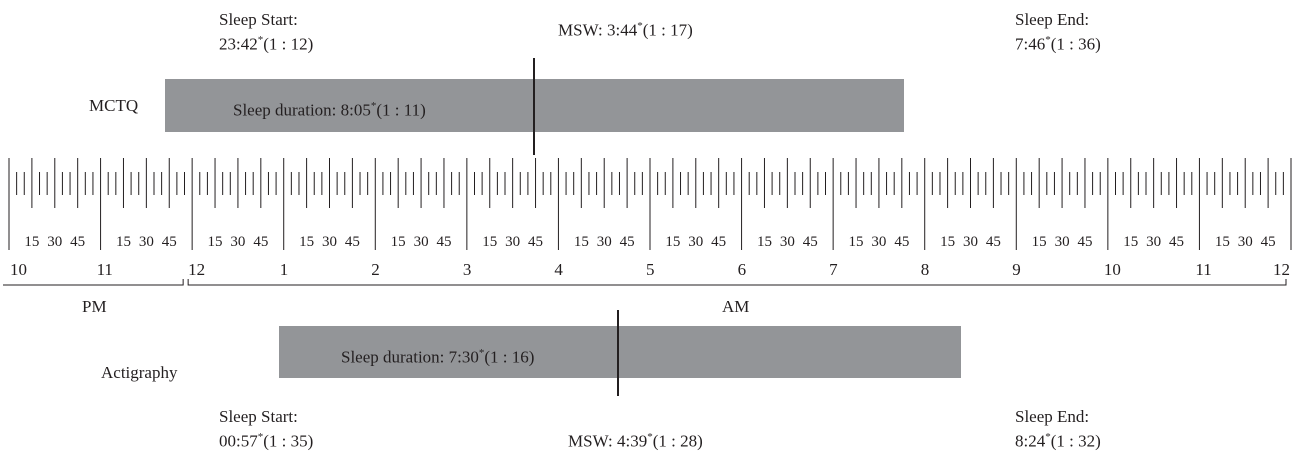 The image size is (1313, 457). What do you see at coordinates (329, 110) in the screenshot?
I see `mctq-sleep-duration-label: Sleep duration: 8:05*(1 : 11)` at bounding box center [329, 110].